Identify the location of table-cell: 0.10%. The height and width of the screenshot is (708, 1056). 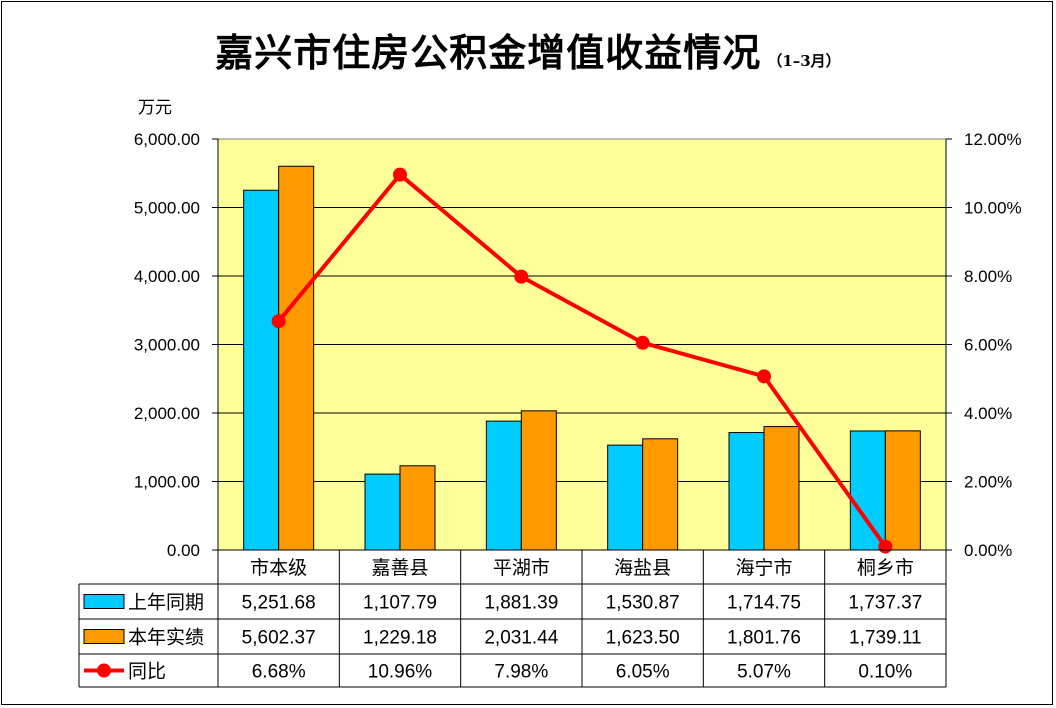
(885, 672).